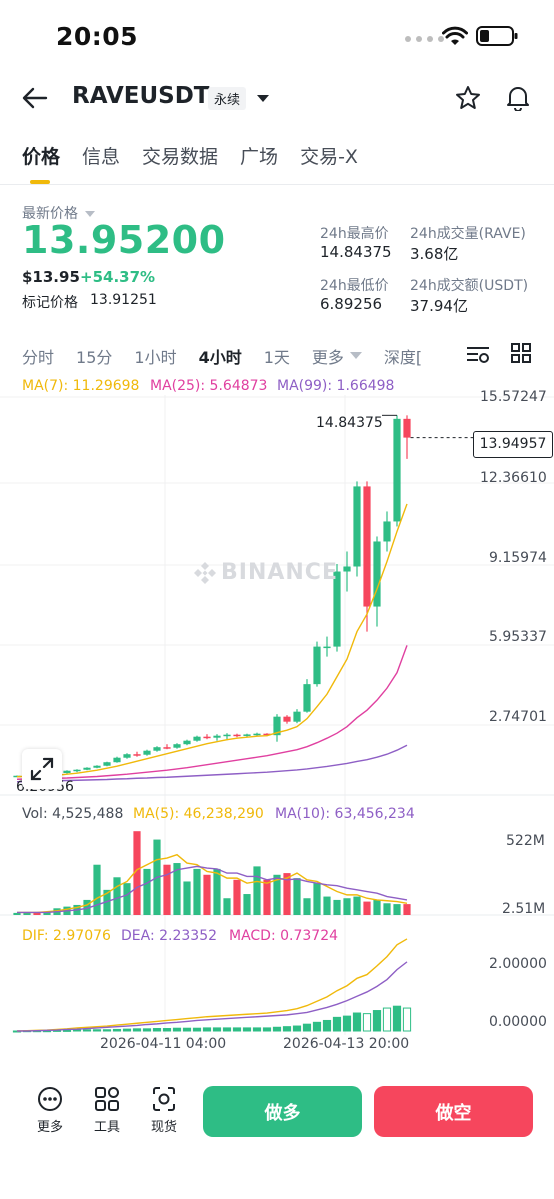 This screenshot has width=554, height=1199. What do you see at coordinates (513, 444) in the screenshot?
I see `current-price-tag: 13.94957` at bounding box center [513, 444].